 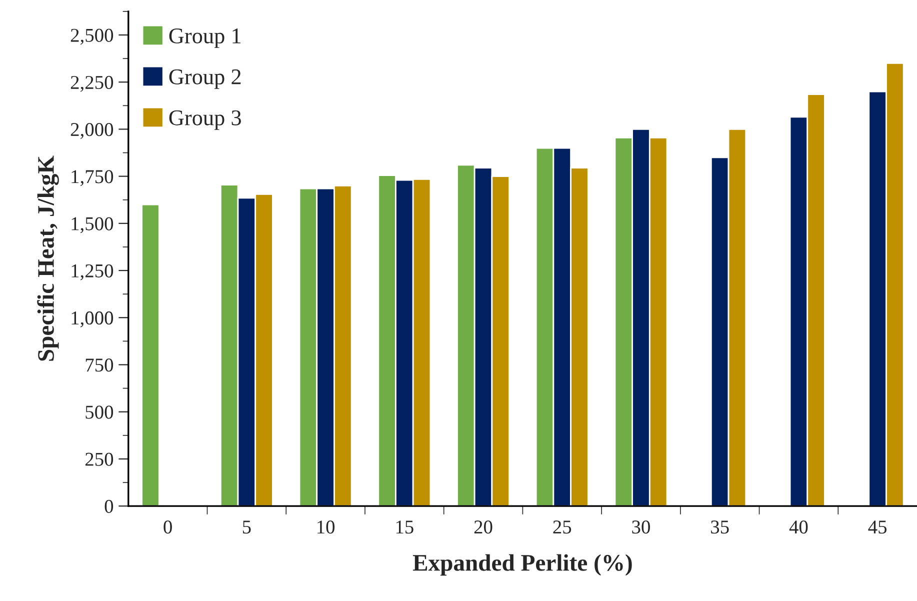 I want to click on x-tick-label: 35, so click(x=720, y=527).